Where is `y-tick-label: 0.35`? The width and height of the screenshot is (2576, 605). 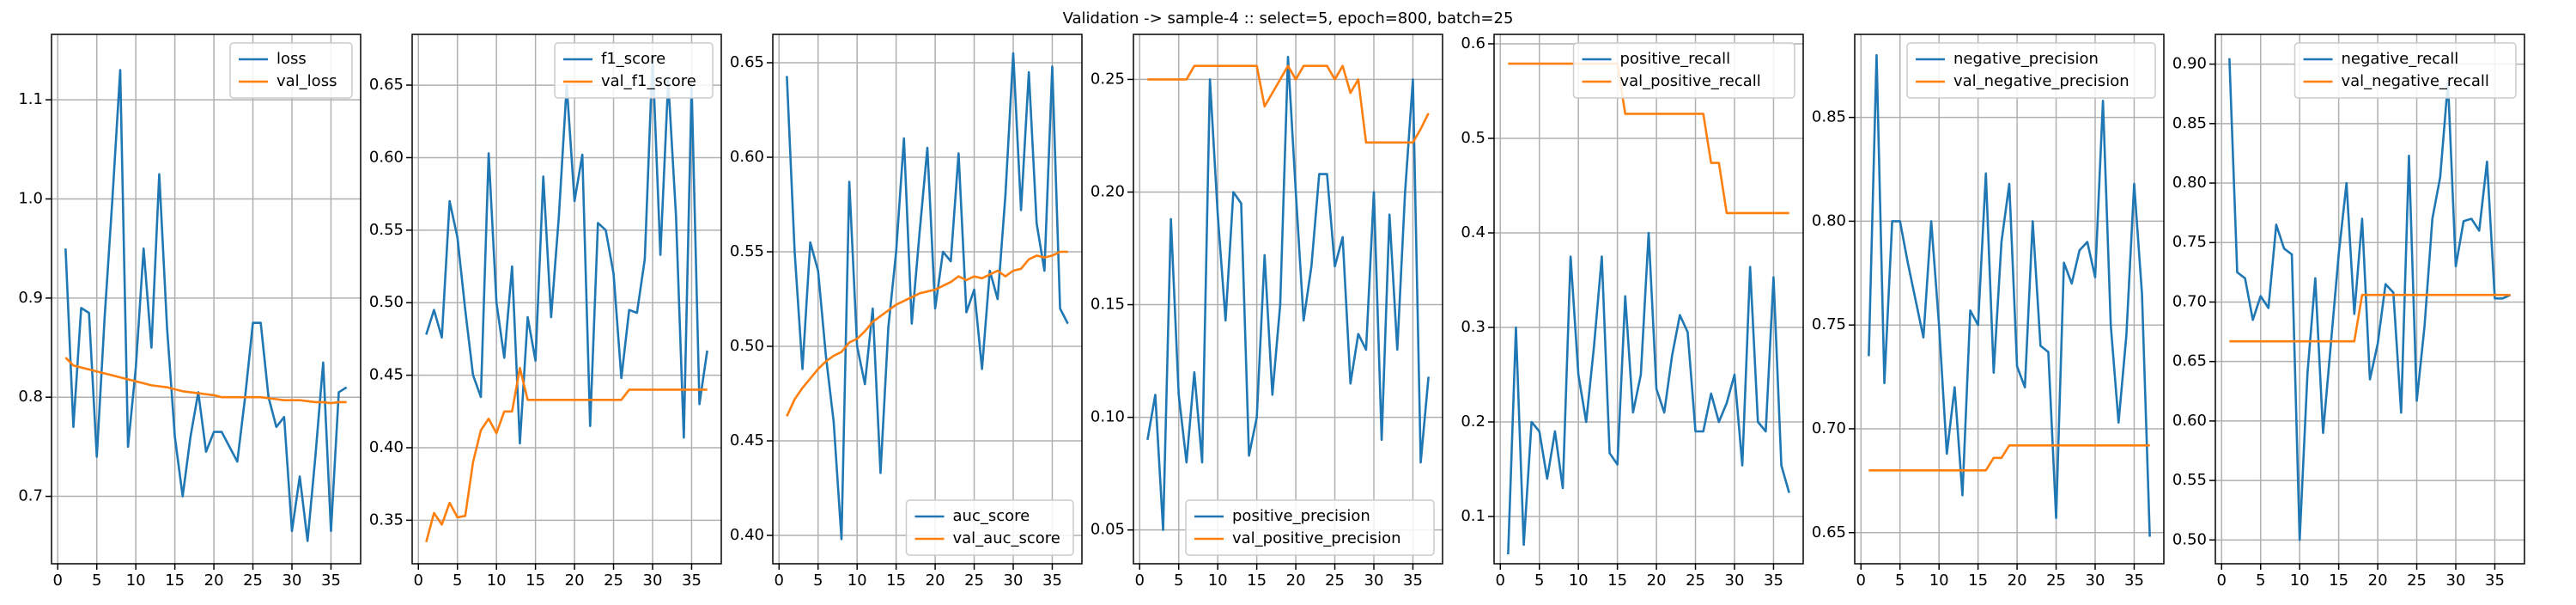 y-tick-label: 0.35 is located at coordinates (387, 519).